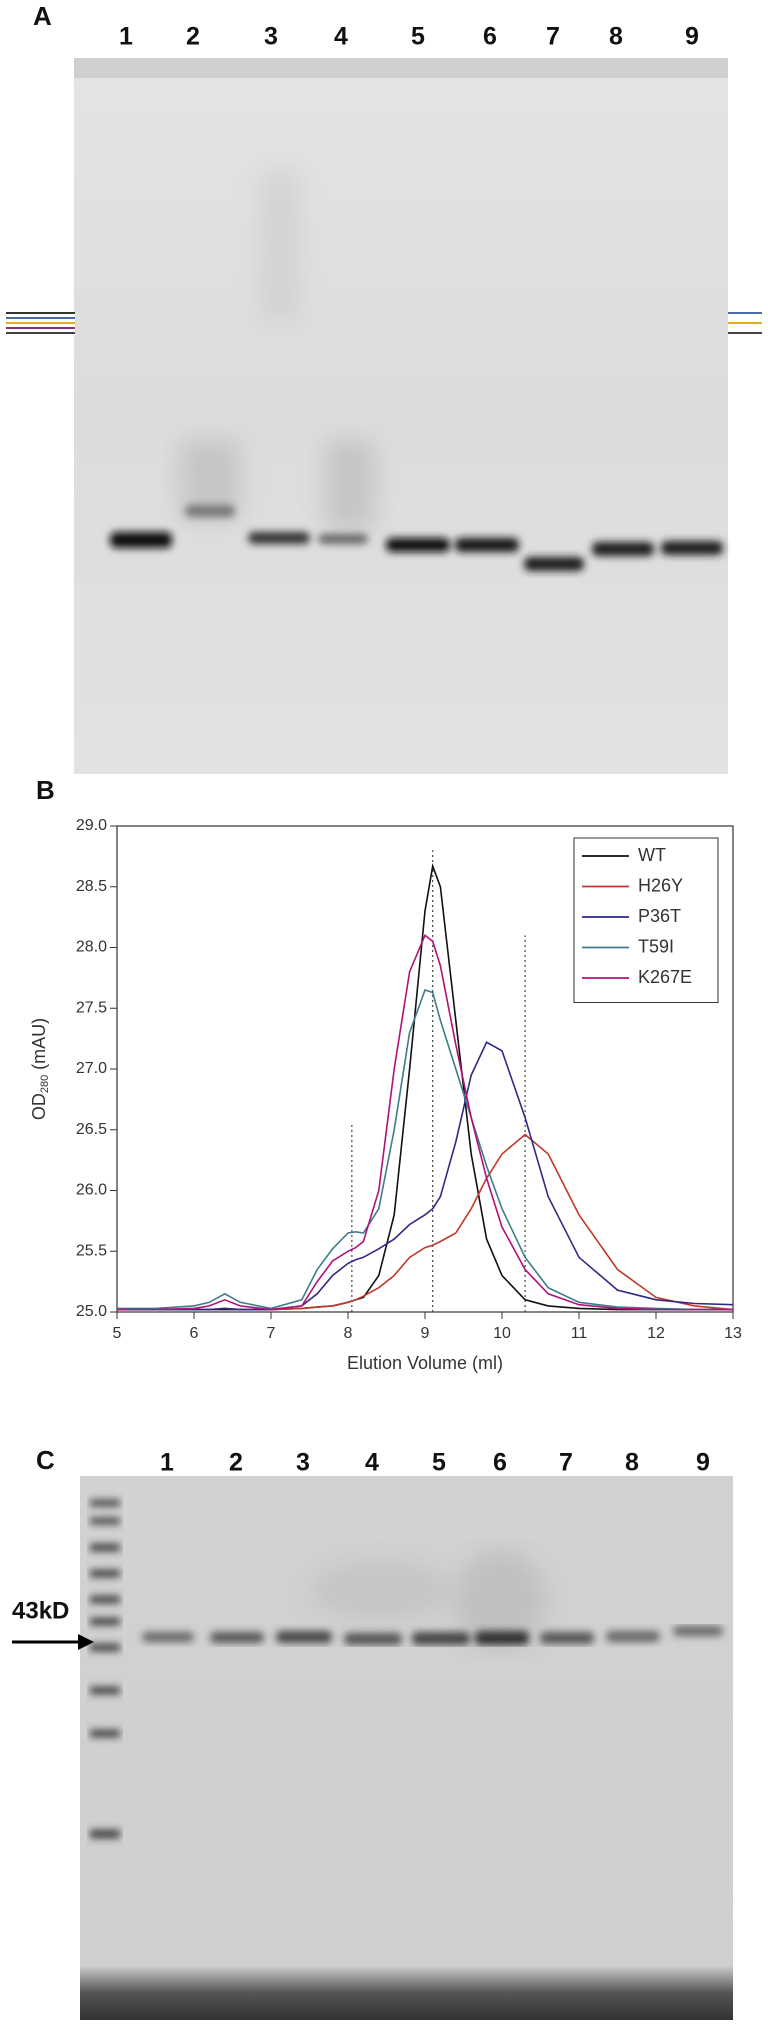  What do you see at coordinates (117, 1333) in the screenshot?
I see `x-tick-label: 5` at bounding box center [117, 1333].